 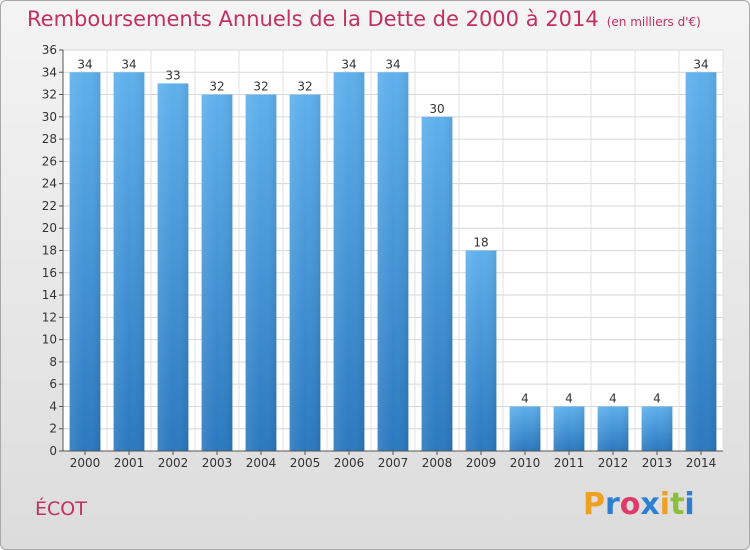 I want to click on logo-letter: t, so click(x=677, y=504).